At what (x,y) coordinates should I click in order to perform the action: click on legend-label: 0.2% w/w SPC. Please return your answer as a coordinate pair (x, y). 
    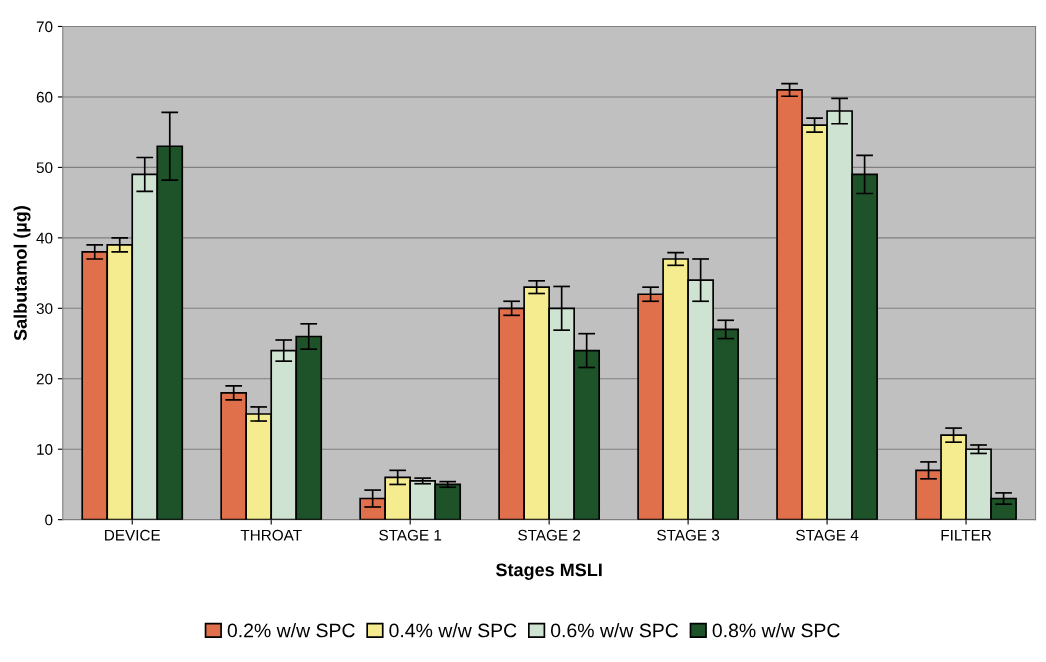
    Looking at the image, I should click on (291, 630).